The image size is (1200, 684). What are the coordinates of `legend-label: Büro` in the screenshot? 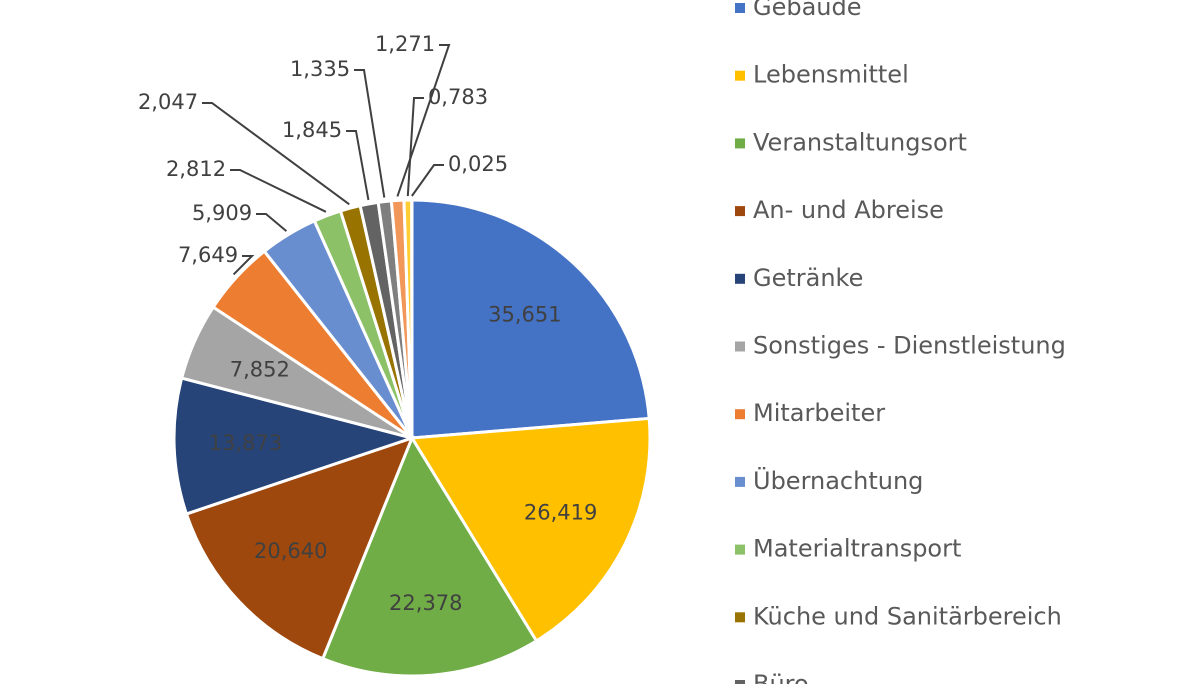 It's located at (781, 677).